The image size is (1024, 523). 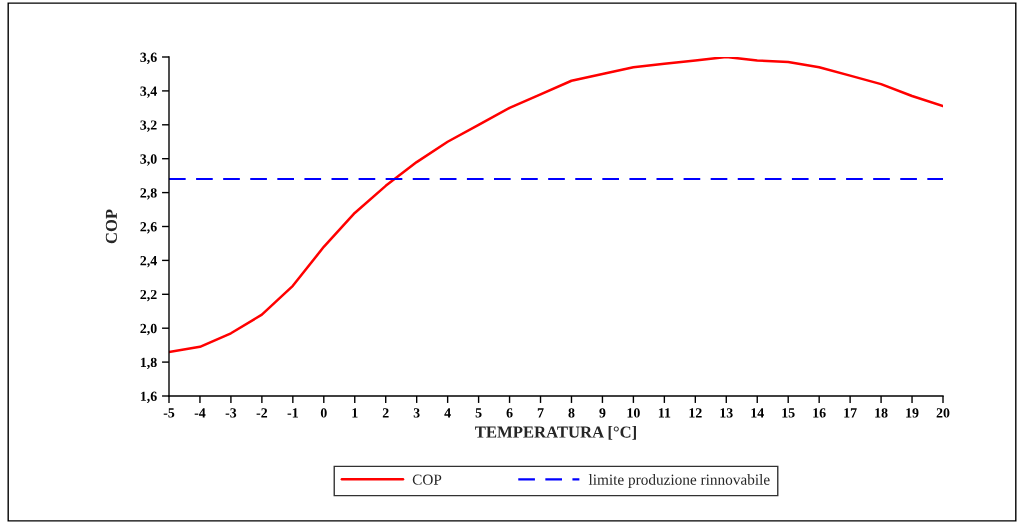 What do you see at coordinates (416, 413) in the screenshot?
I see `x-tick-label: 3` at bounding box center [416, 413].